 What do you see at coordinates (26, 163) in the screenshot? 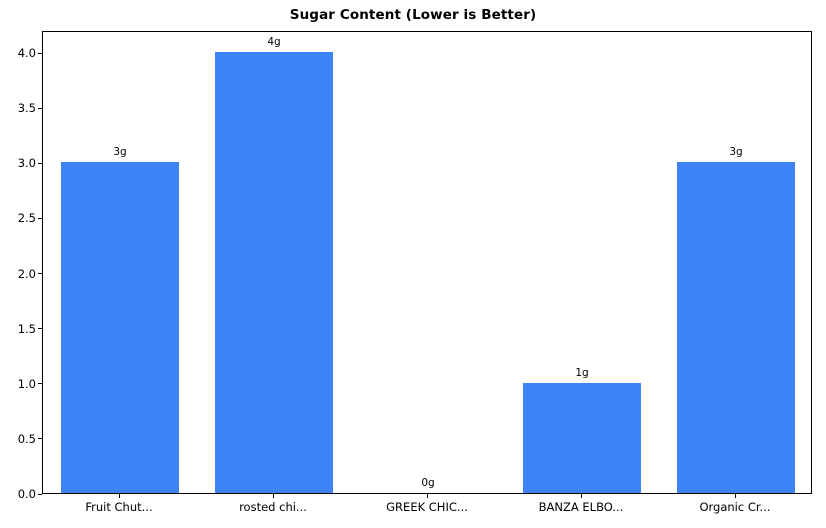
I see `y-axis-tick-label: 3.0` at bounding box center [26, 163].